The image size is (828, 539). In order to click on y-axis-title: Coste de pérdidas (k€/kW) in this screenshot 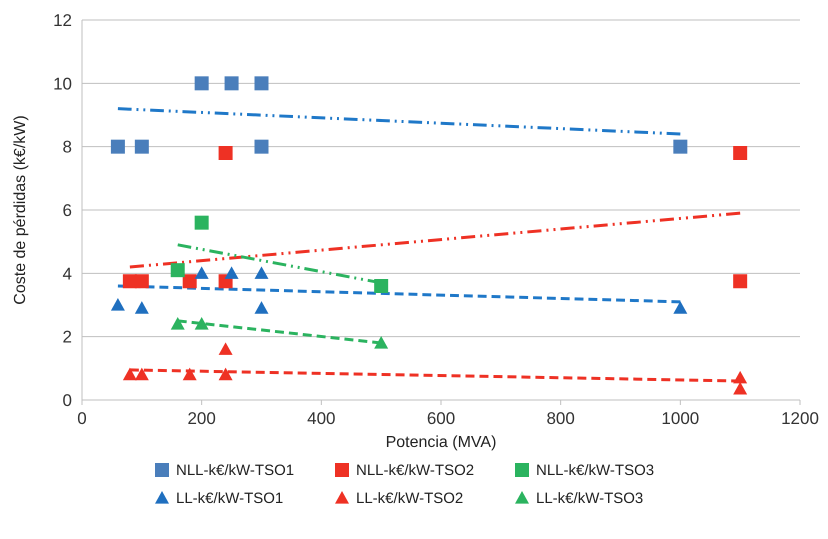, I will do `click(20, 210)`.